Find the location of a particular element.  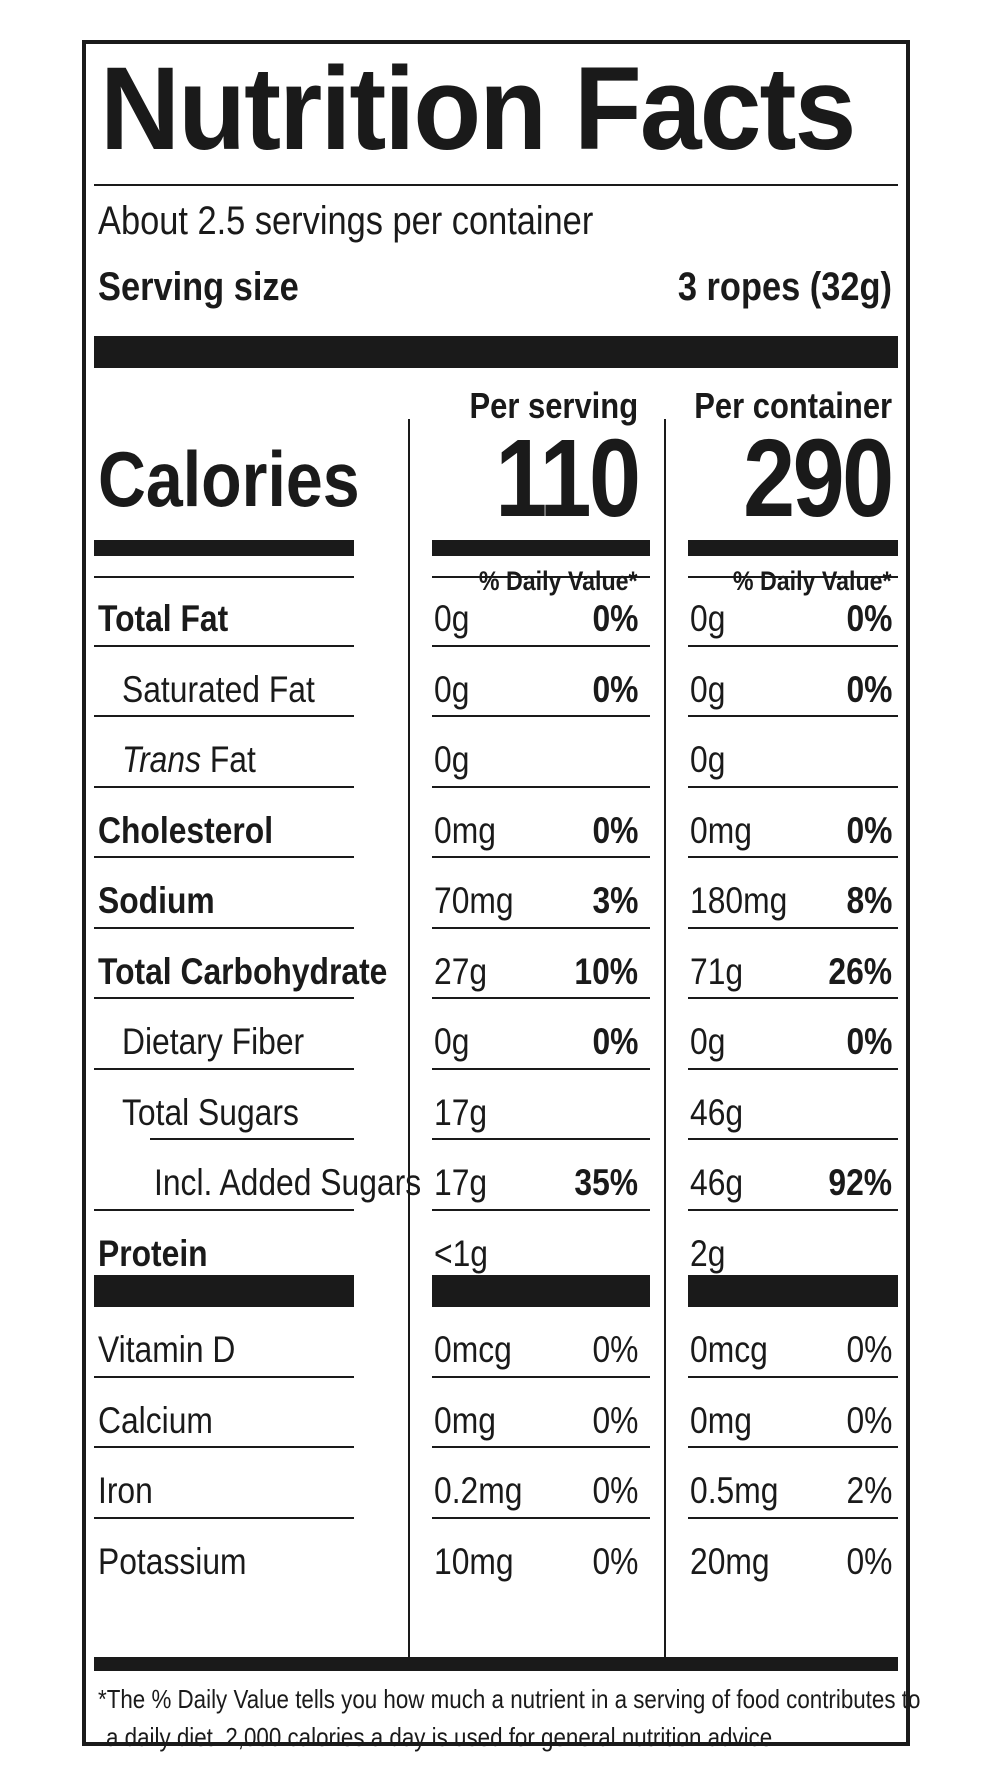

per-container-amount: 0mcg is located at coordinates (729, 1349).